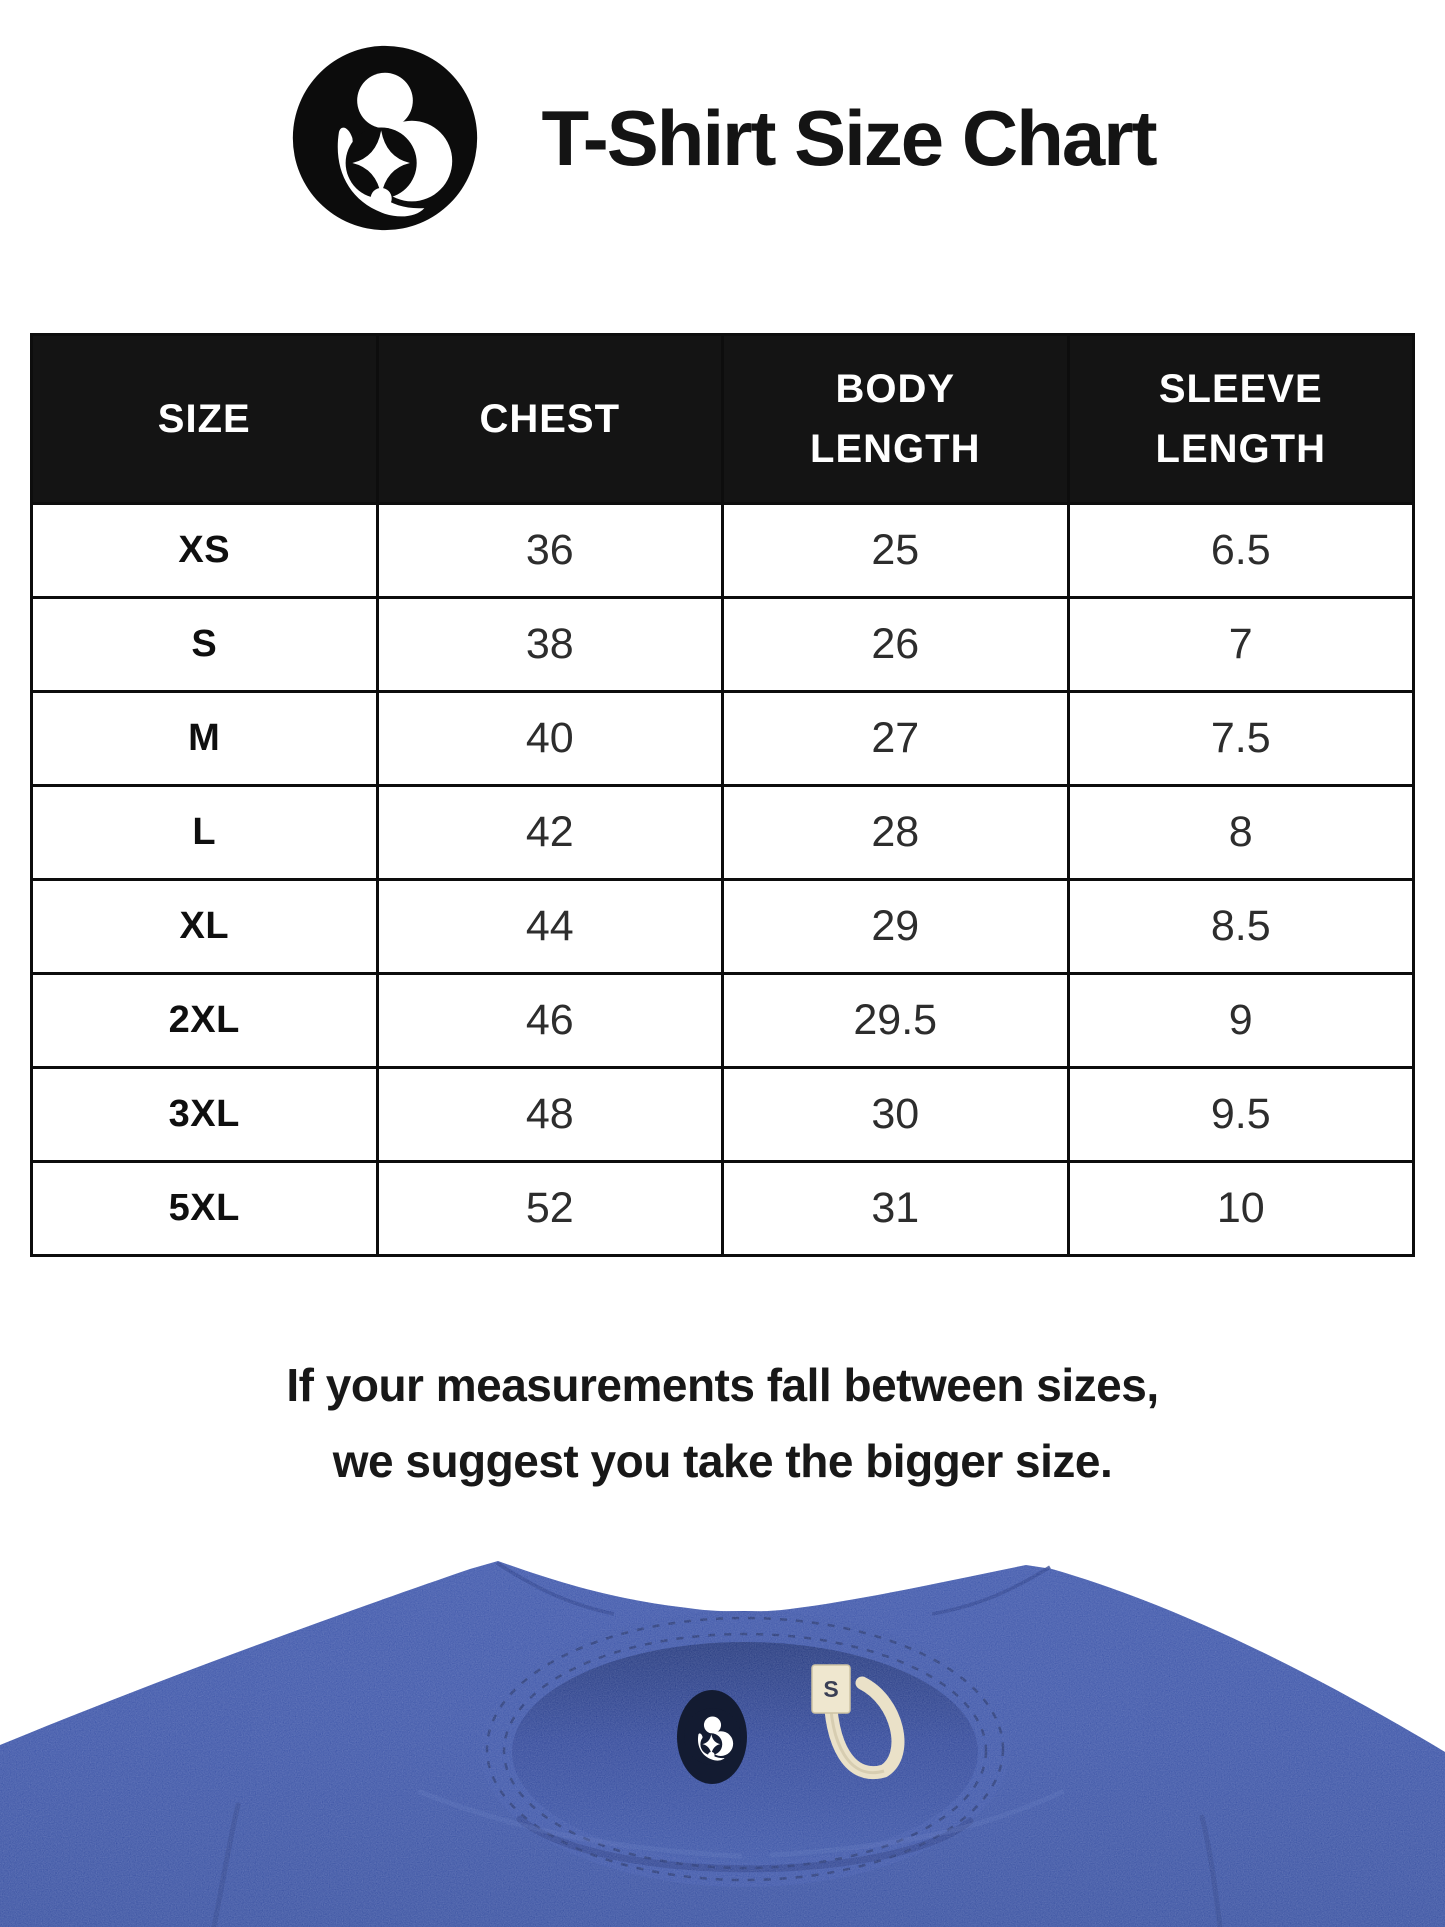  Describe the element at coordinates (1240, 550) in the screenshot. I see `sleeve-length-cell: 6.5` at that location.